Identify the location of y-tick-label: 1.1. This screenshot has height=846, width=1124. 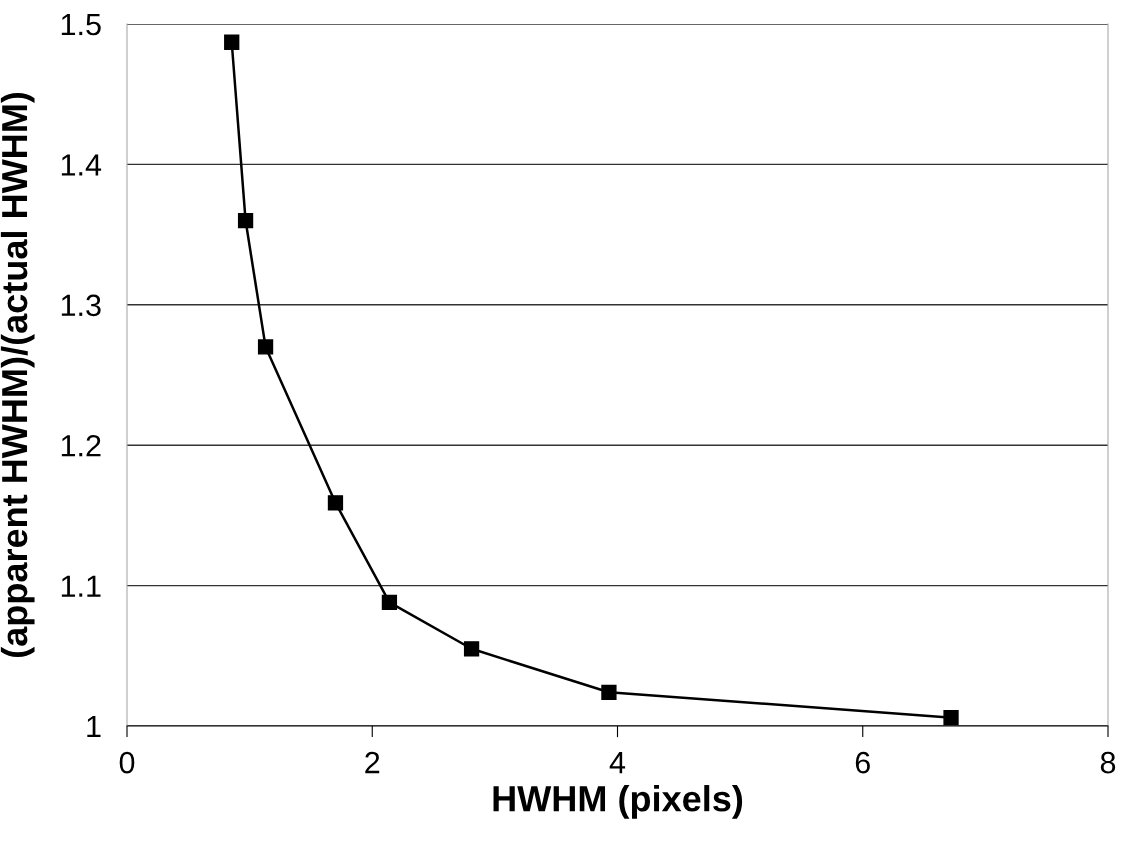
(81, 586).